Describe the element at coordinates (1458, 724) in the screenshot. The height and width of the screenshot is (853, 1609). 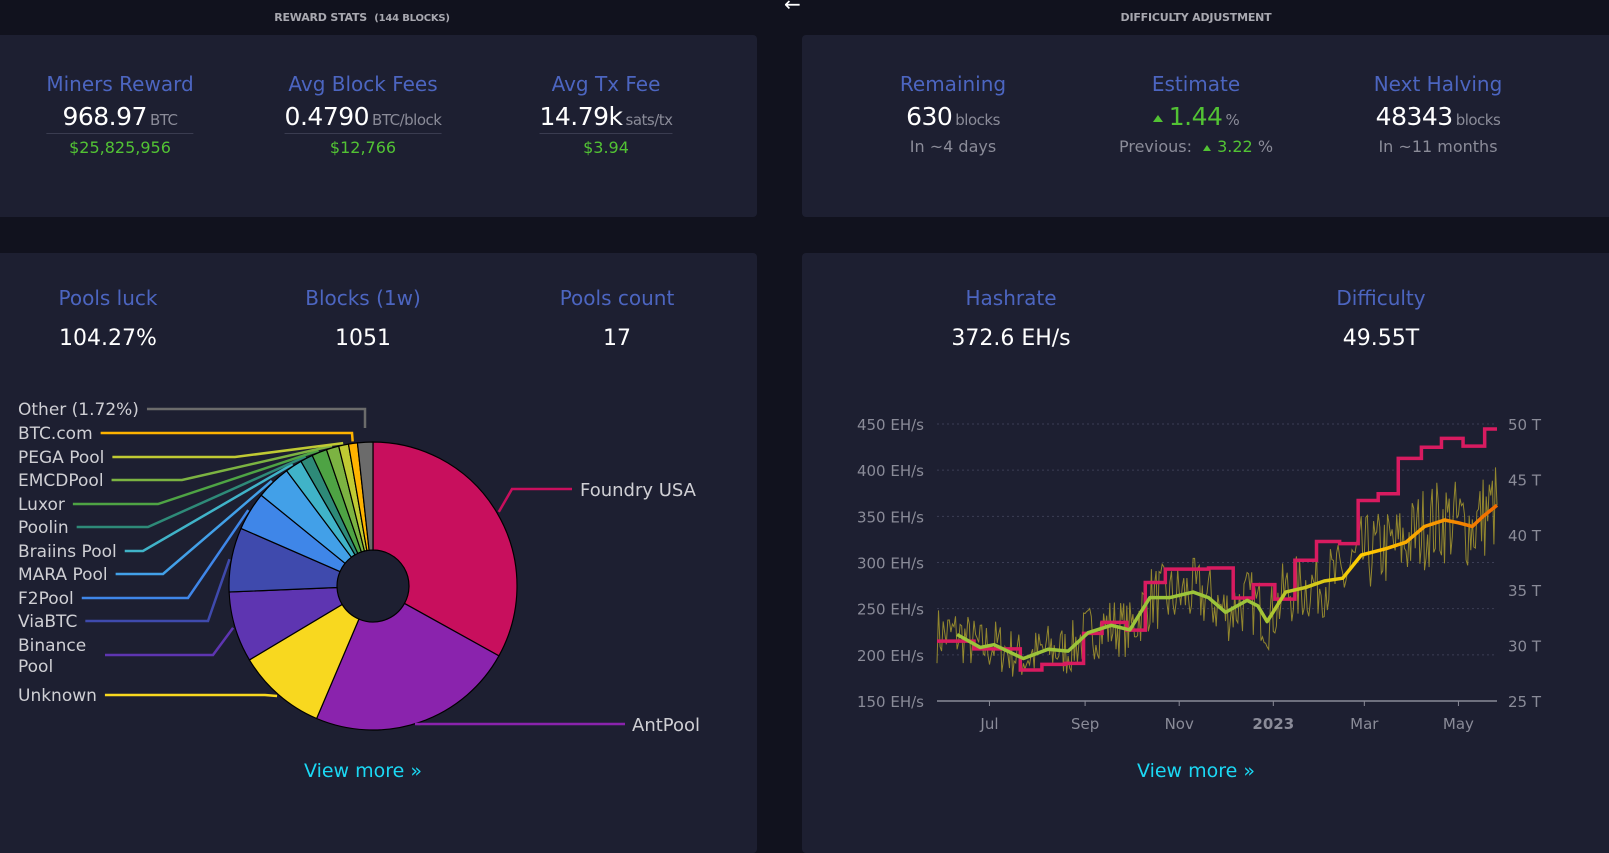
I see `x-tick-label: May` at that location.